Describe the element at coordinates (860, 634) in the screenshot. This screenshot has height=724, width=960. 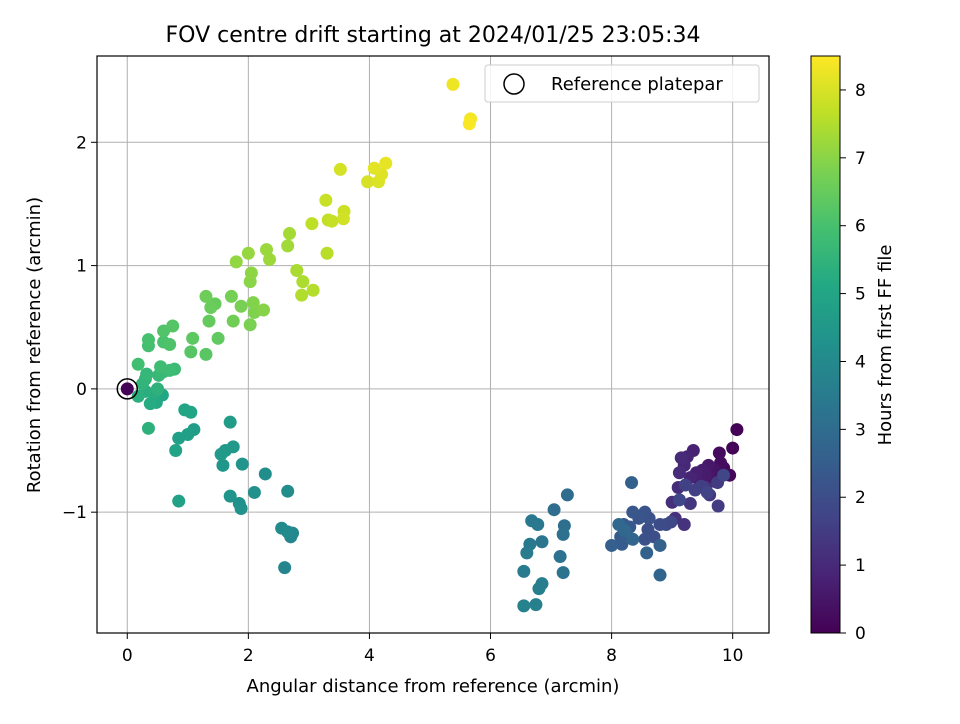
I see `colorbar-tick-label: 0` at that location.